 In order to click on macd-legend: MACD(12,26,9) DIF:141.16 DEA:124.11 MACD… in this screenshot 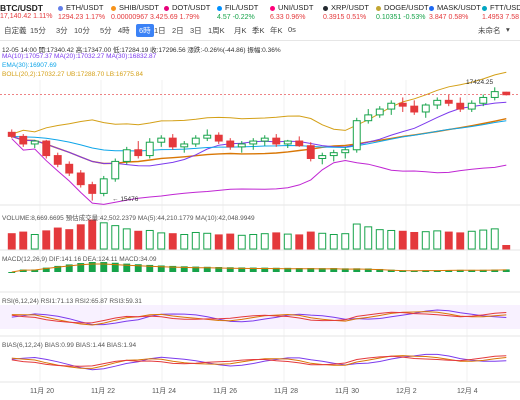, I will do `click(79, 259)`.